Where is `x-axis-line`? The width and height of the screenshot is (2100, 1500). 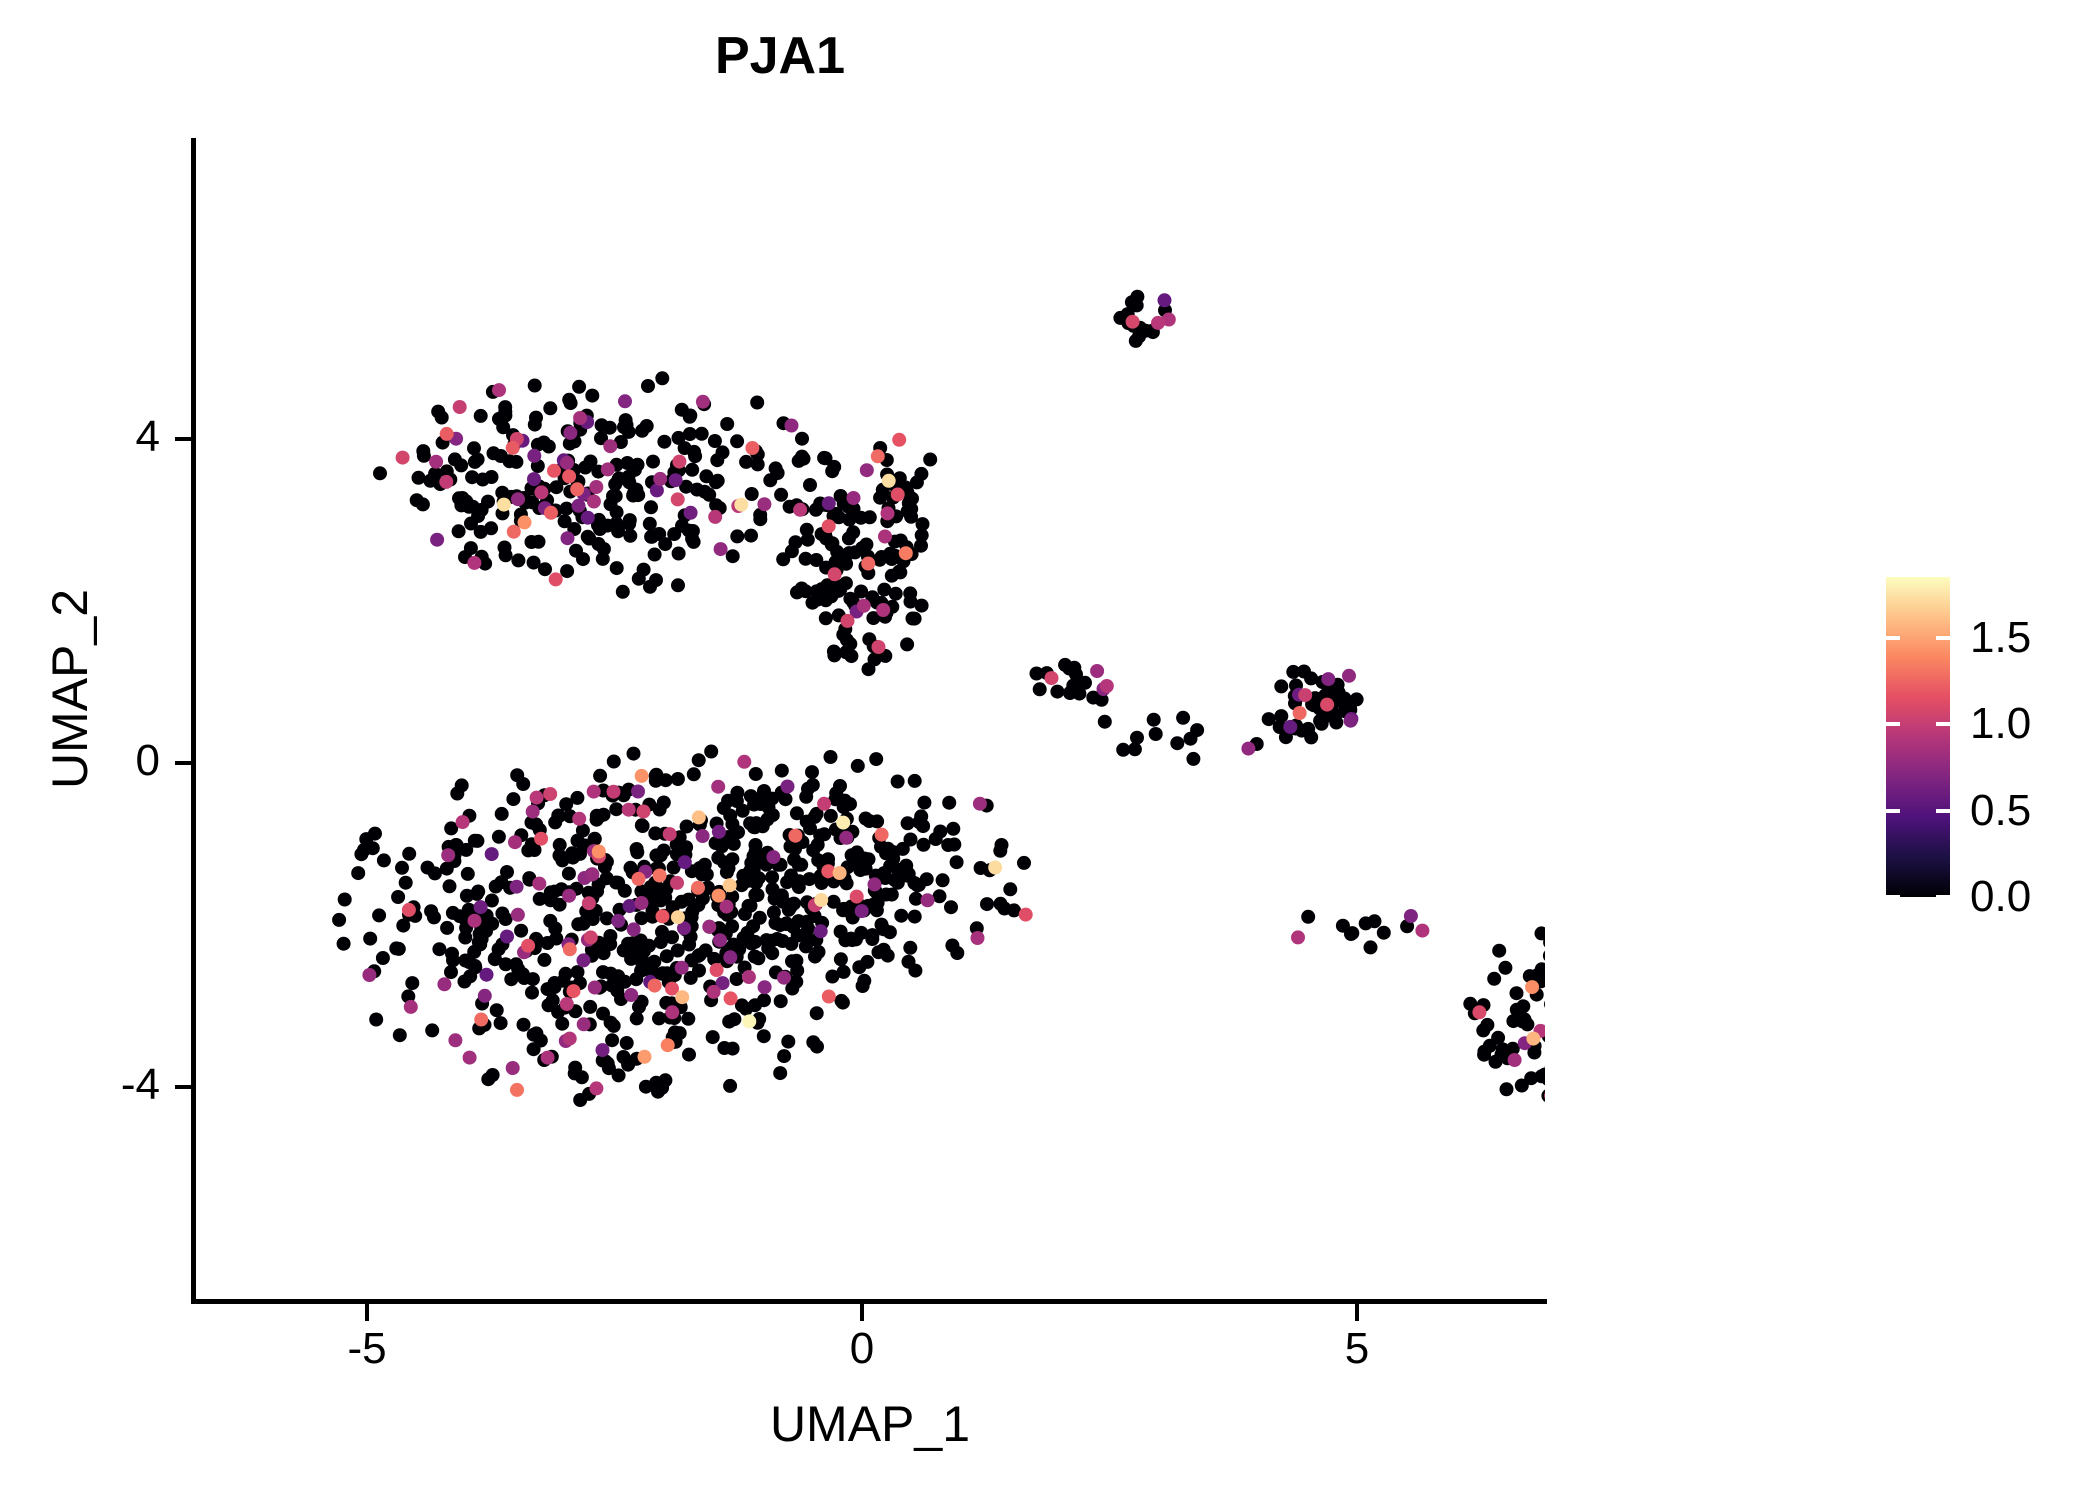
x-axis-line is located at coordinates (869, 1301).